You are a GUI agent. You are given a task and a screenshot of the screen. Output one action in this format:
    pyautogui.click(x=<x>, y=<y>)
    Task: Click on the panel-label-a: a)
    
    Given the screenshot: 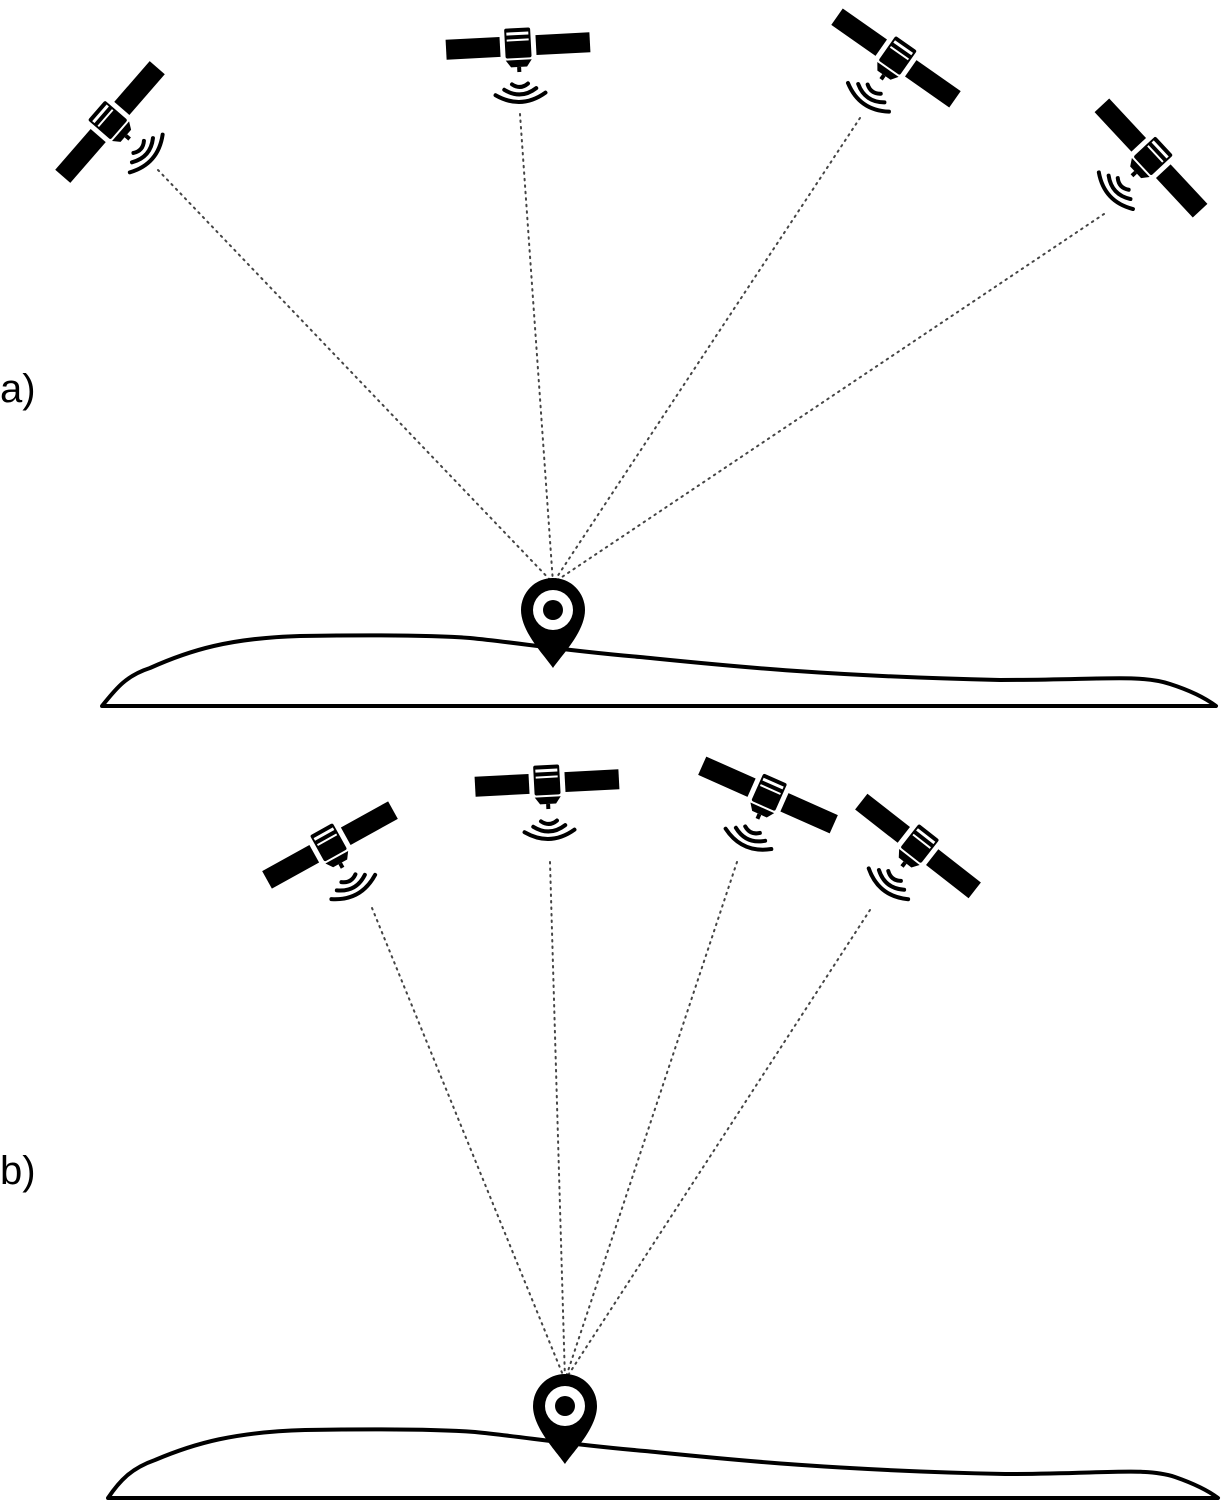 What is the action you would take?
    pyautogui.click(x=18, y=389)
    